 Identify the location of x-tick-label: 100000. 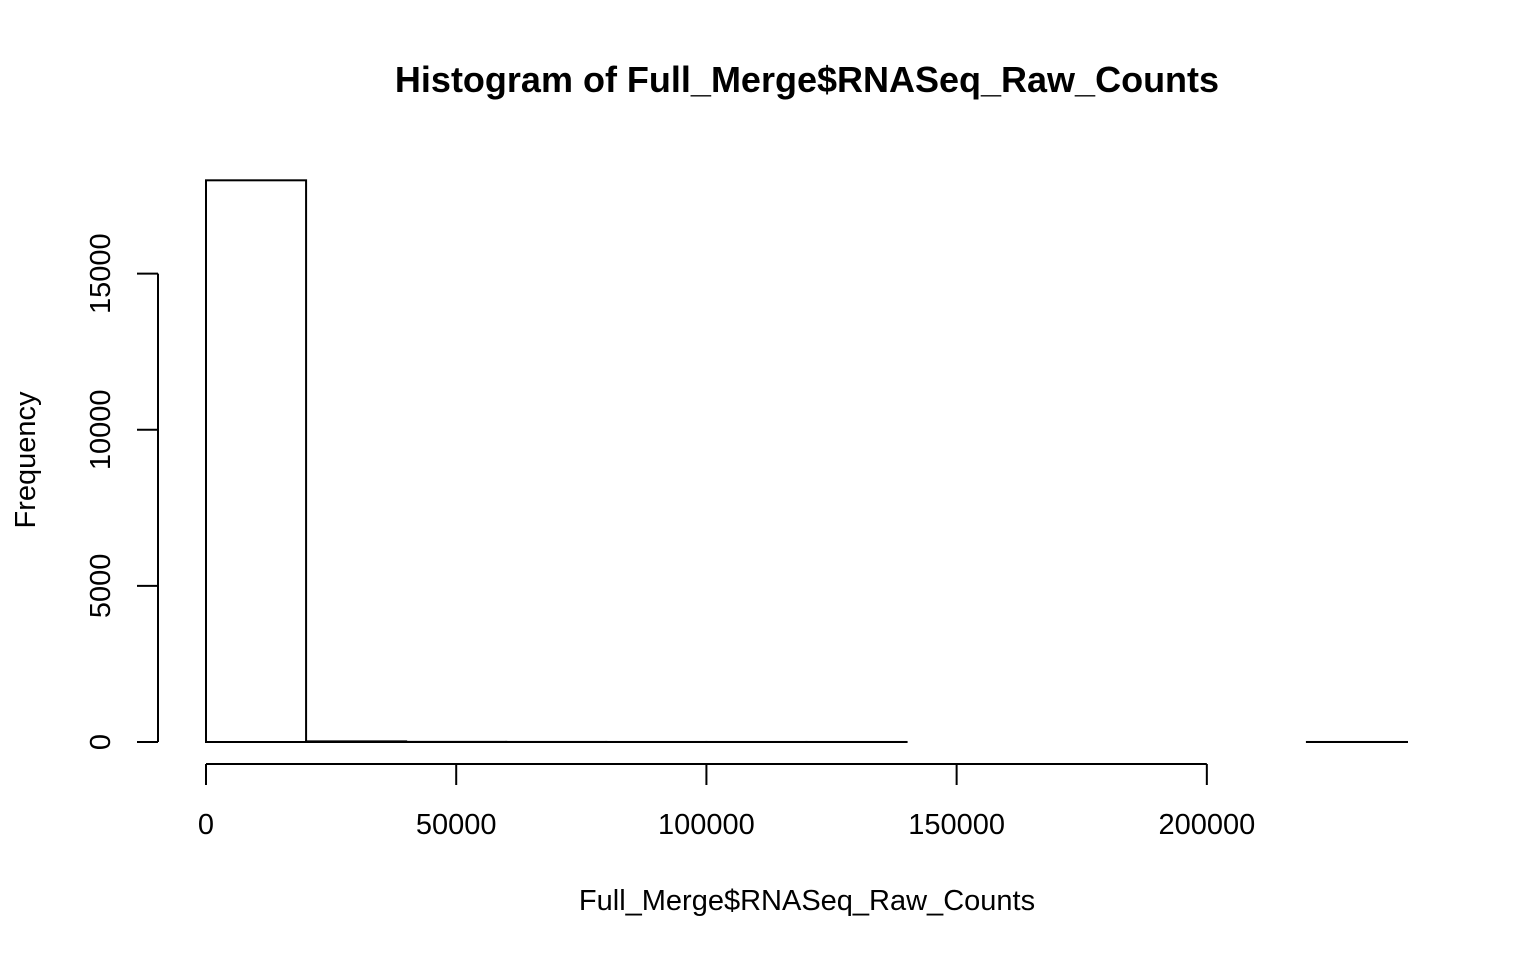
(706, 825).